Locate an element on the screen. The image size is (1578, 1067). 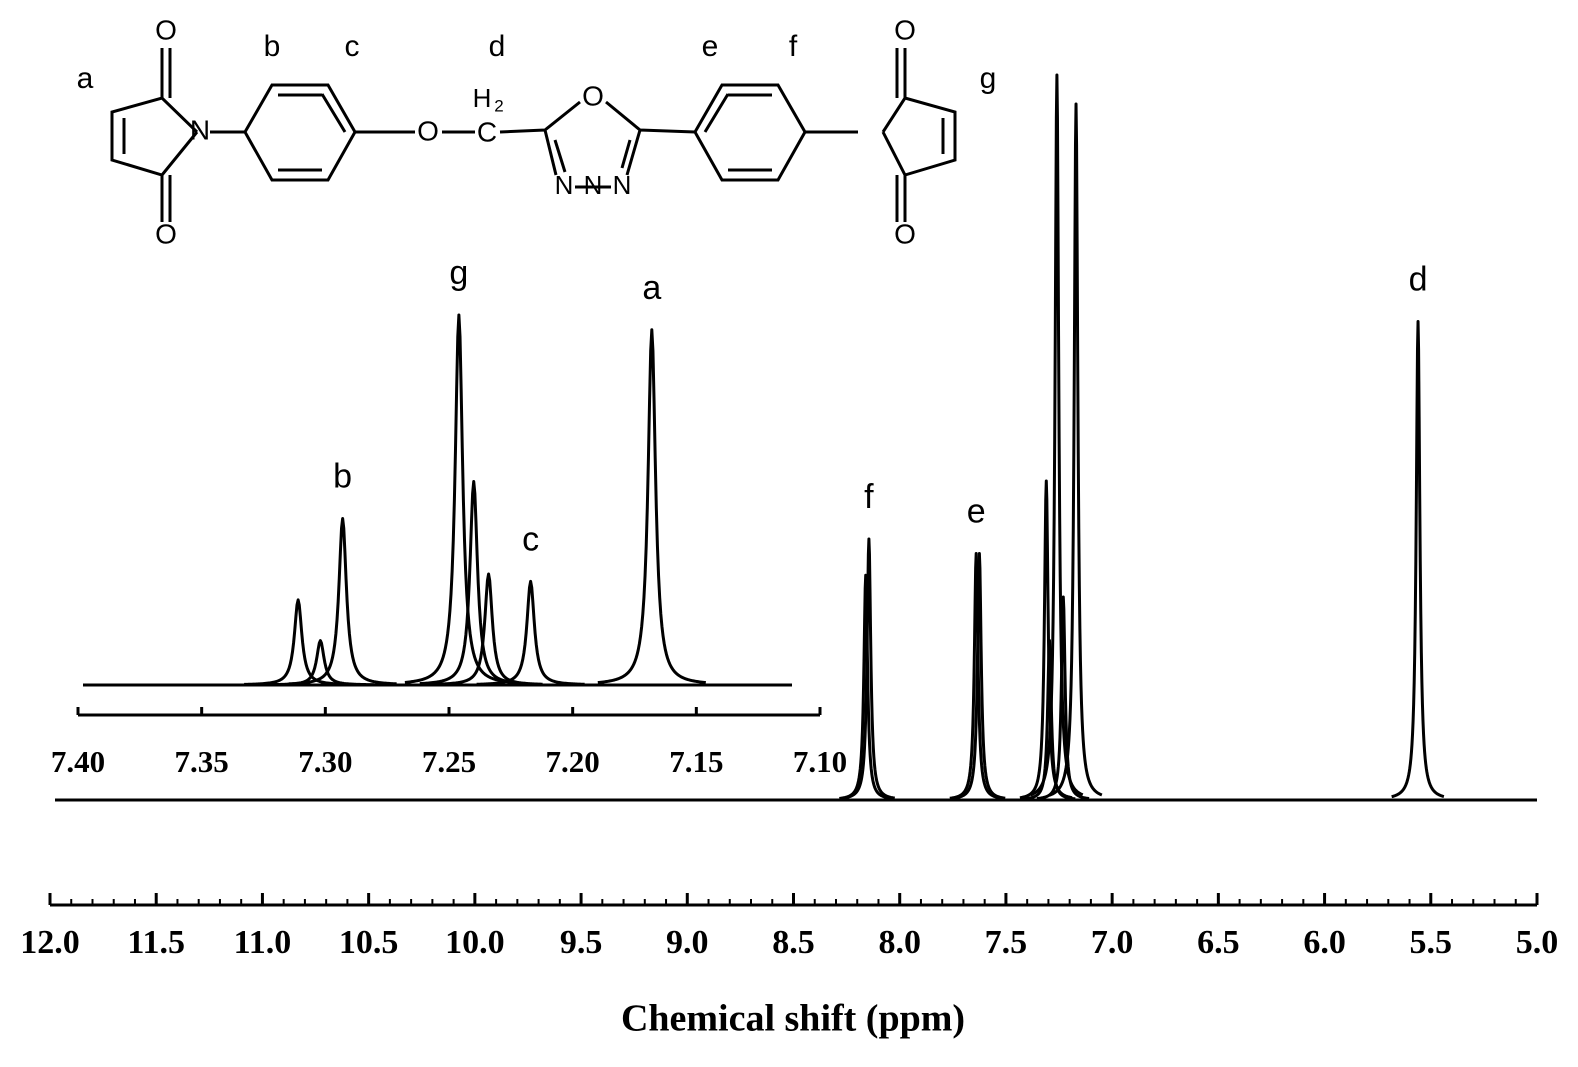
x-tick-label: 10.0 is located at coordinates (475, 942).